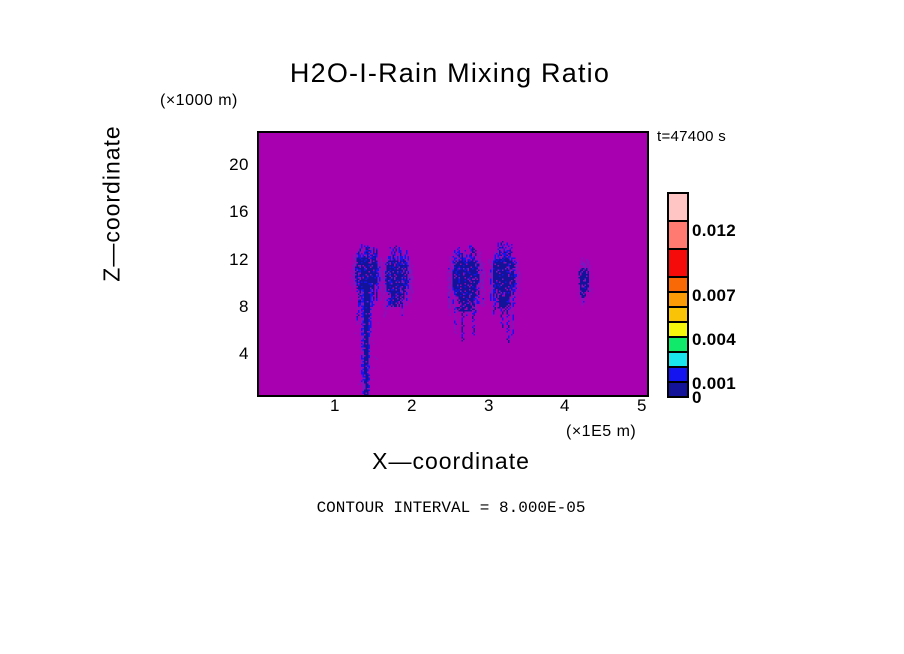  What do you see at coordinates (412, 405) in the screenshot?
I see `x-tick-2: 2` at bounding box center [412, 405].